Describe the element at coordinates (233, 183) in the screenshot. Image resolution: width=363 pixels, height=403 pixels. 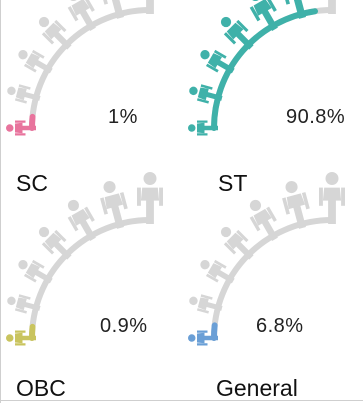
I see `category-label-st: ST` at that location.